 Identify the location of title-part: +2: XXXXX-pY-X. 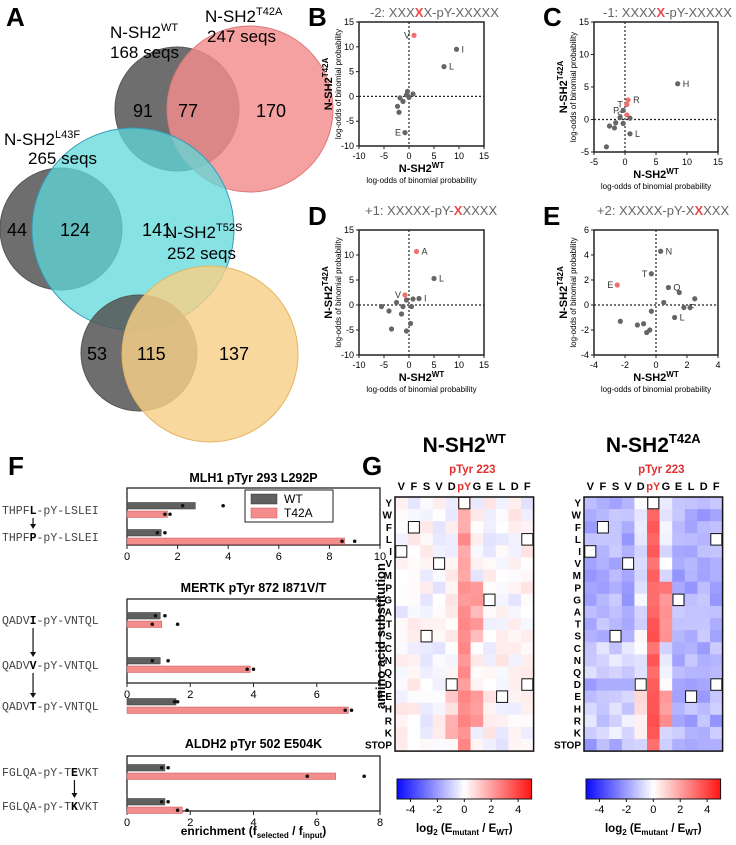
(646, 210).